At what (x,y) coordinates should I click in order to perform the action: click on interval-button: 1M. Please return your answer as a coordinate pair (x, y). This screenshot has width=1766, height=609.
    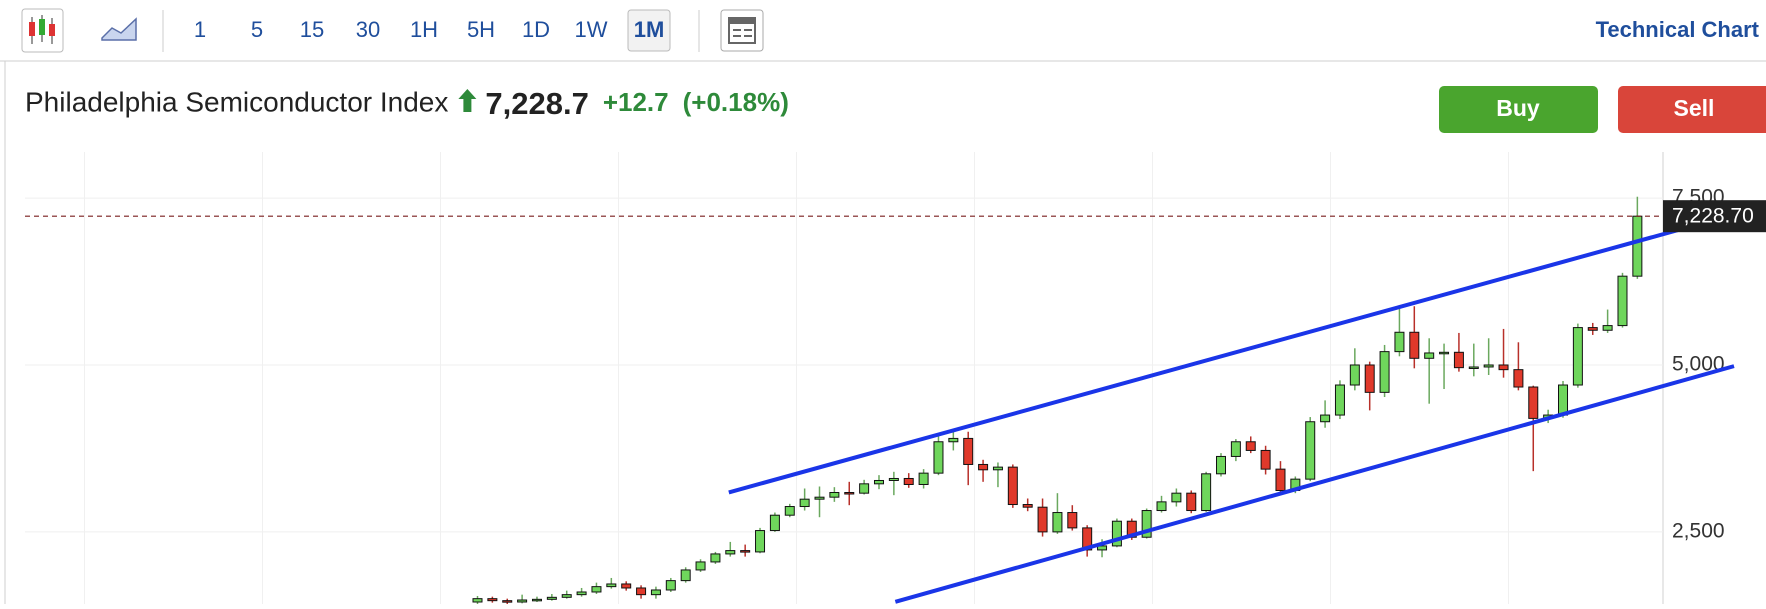
    Looking at the image, I should click on (649, 29).